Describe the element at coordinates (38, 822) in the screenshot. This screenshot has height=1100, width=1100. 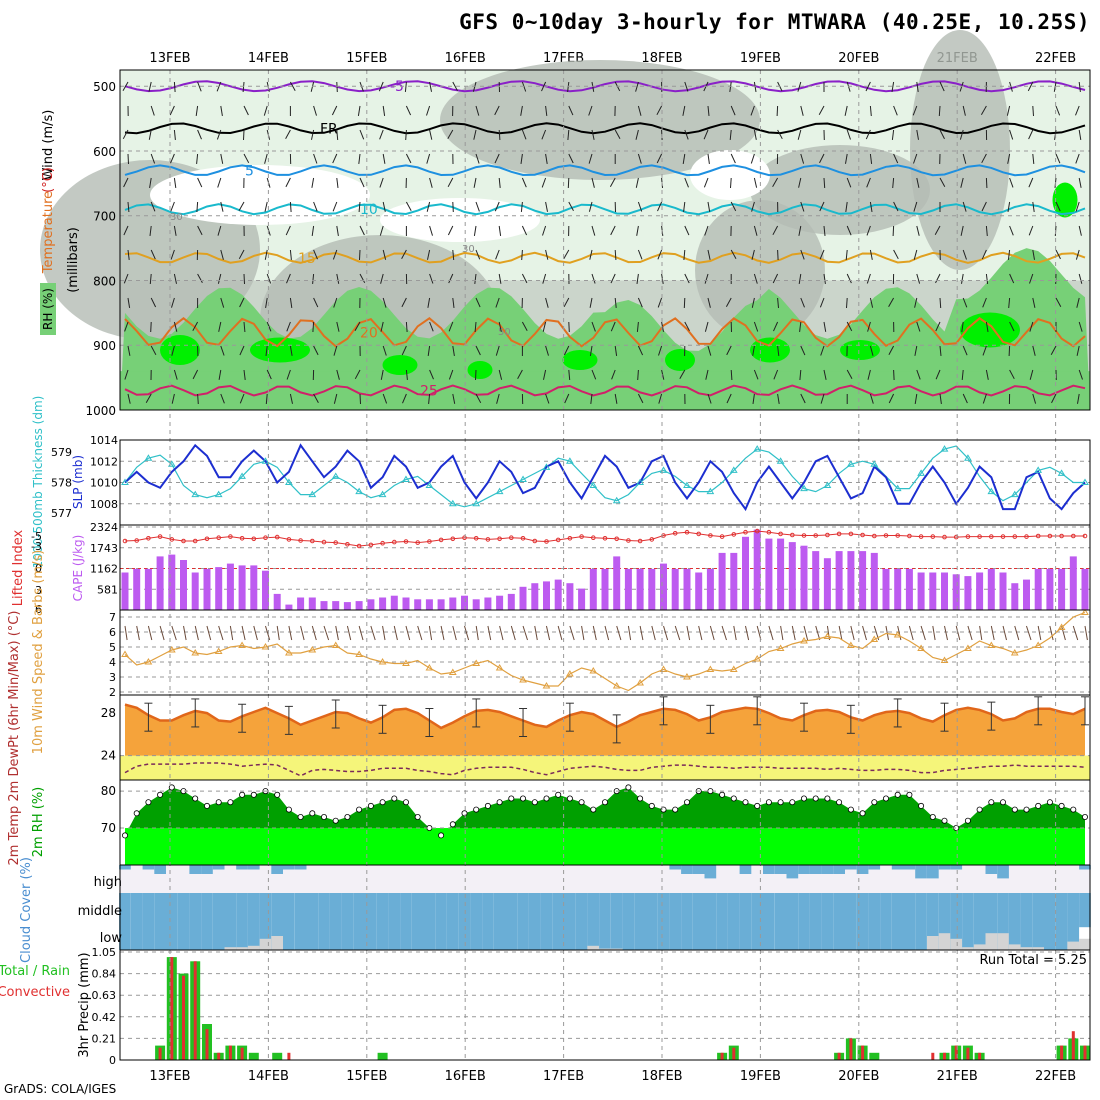
I see `axis-label-rh2m: 2m RH (%)` at that location.